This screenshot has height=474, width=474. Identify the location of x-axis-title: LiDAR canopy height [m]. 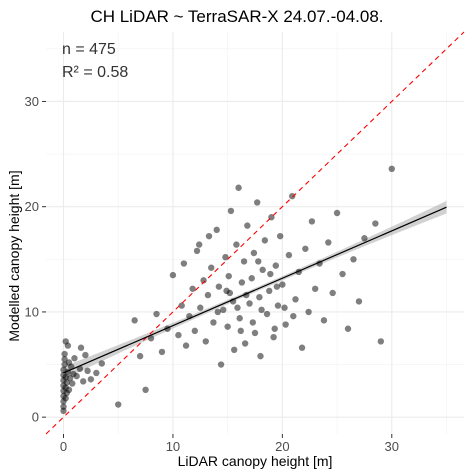
(255, 461).